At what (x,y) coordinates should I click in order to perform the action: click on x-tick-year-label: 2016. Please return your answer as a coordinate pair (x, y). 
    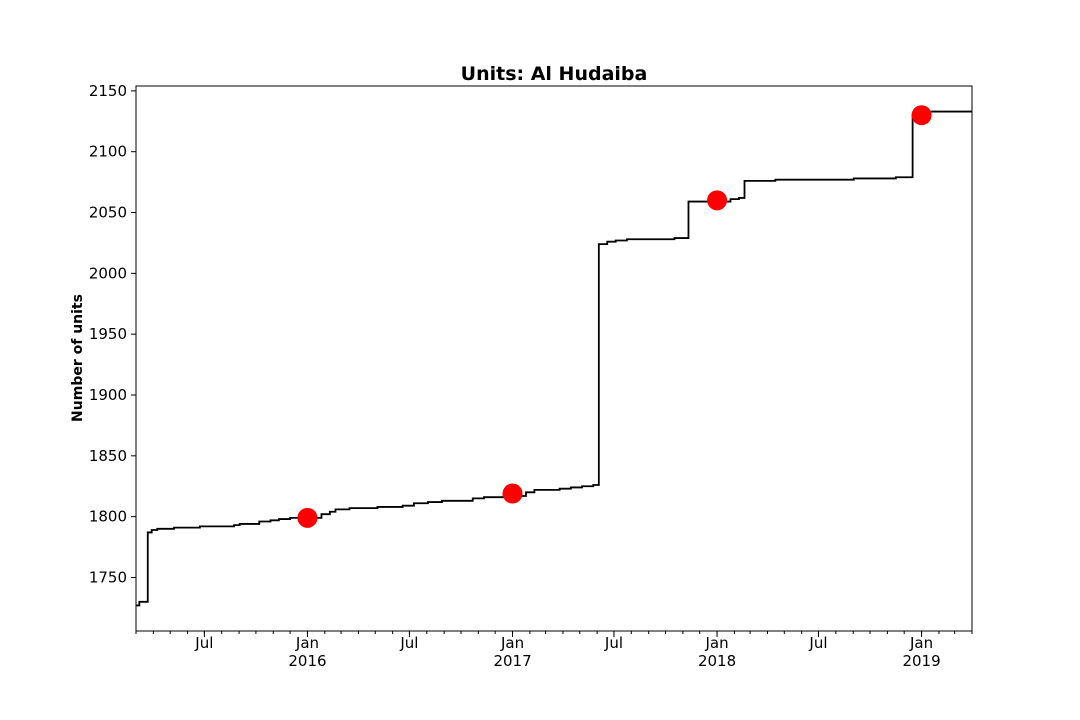
    Looking at the image, I should click on (307, 661).